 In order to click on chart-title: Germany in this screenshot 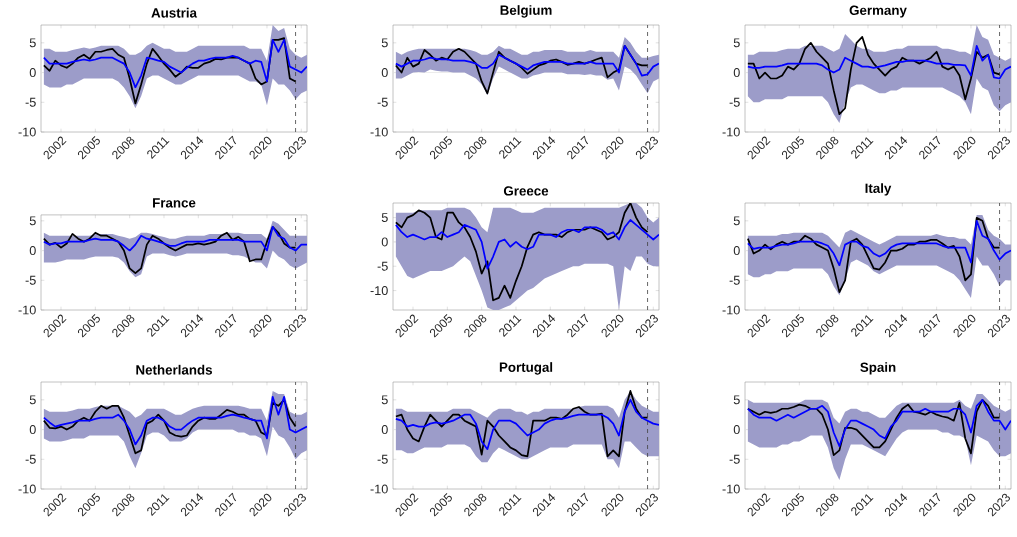, I will do `click(878, 11)`.